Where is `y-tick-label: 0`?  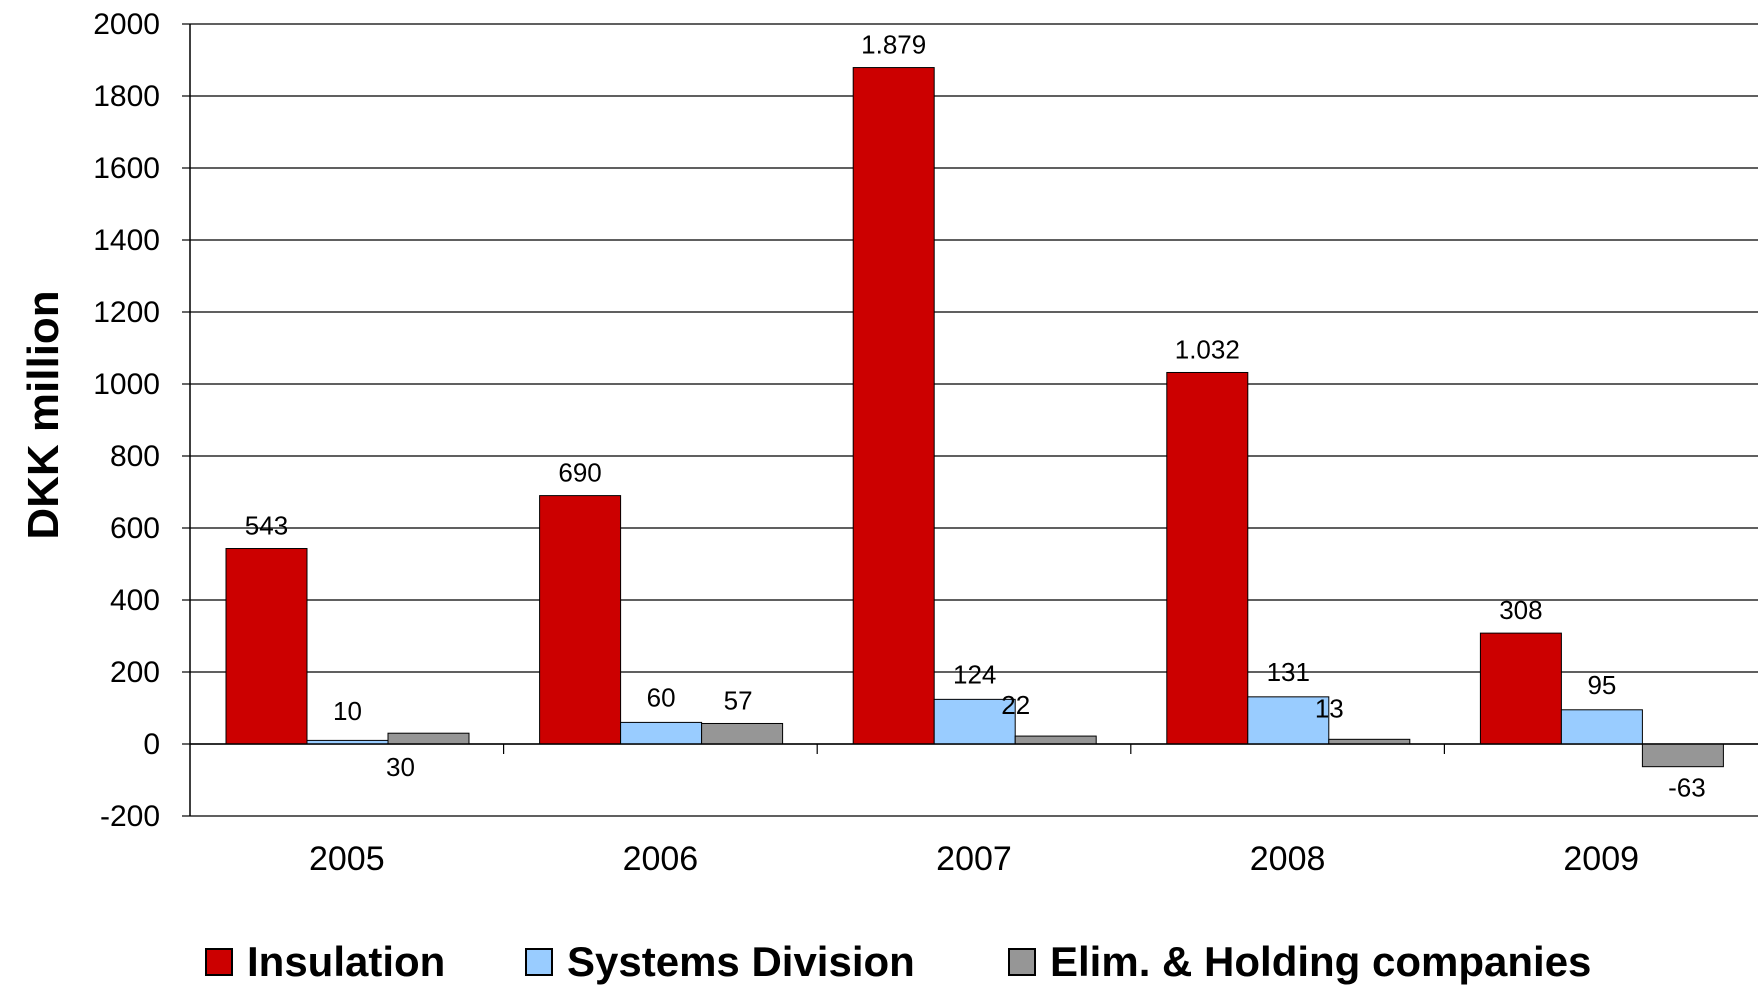 y-tick-label: 0 is located at coordinates (151, 744).